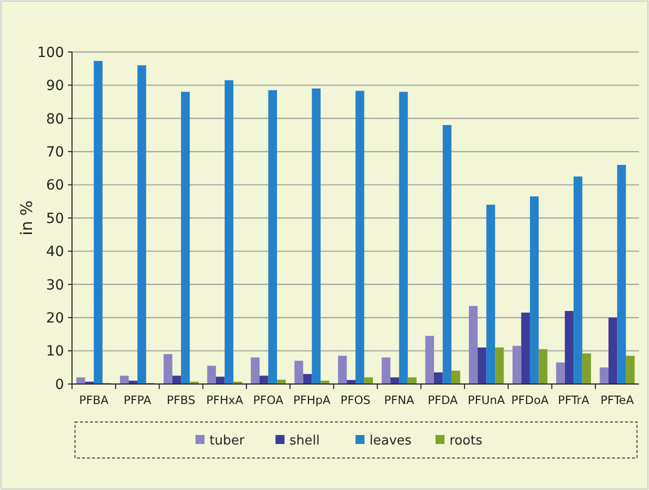 Image resolution: width=649 pixels, height=490 pixels. What do you see at coordinates (55, 119) in the screenshot?
I see `y-tick-label: 80` at bounding box center [55, 119].